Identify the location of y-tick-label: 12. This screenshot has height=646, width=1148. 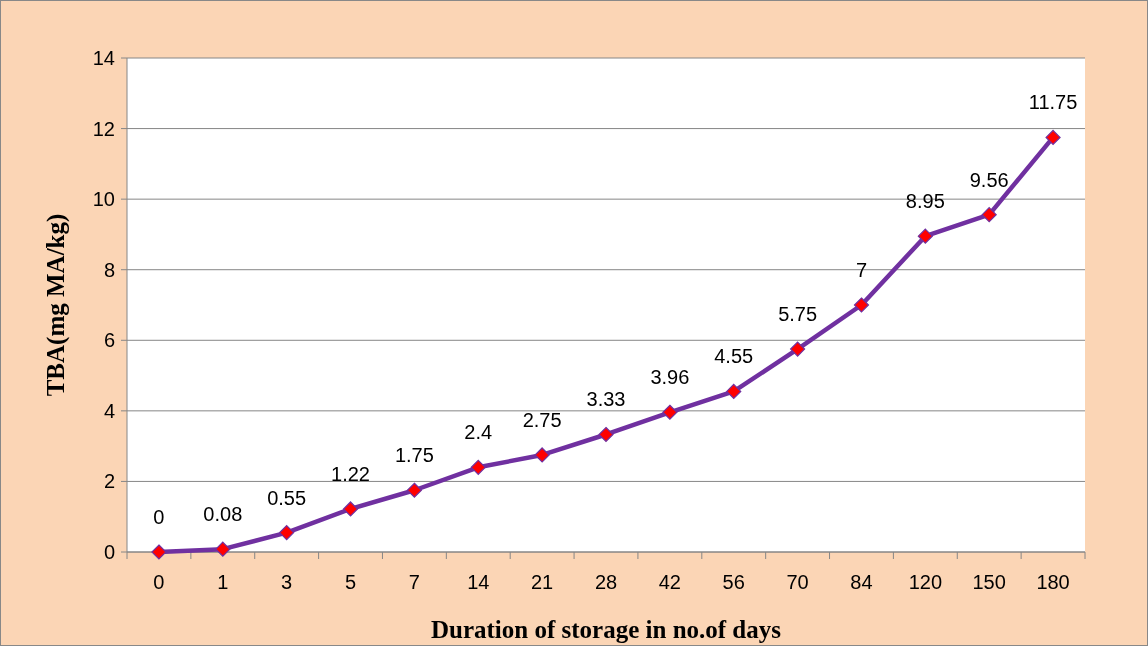
(103, 128).